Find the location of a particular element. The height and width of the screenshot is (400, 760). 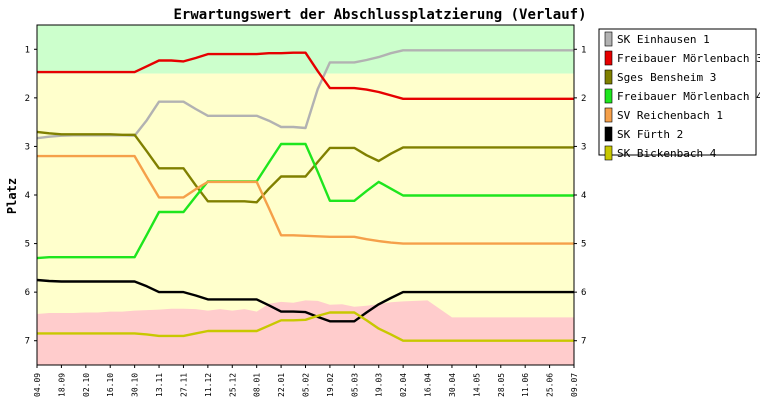

x-tick-label: 05.03 is located at coordinates (354, 385).